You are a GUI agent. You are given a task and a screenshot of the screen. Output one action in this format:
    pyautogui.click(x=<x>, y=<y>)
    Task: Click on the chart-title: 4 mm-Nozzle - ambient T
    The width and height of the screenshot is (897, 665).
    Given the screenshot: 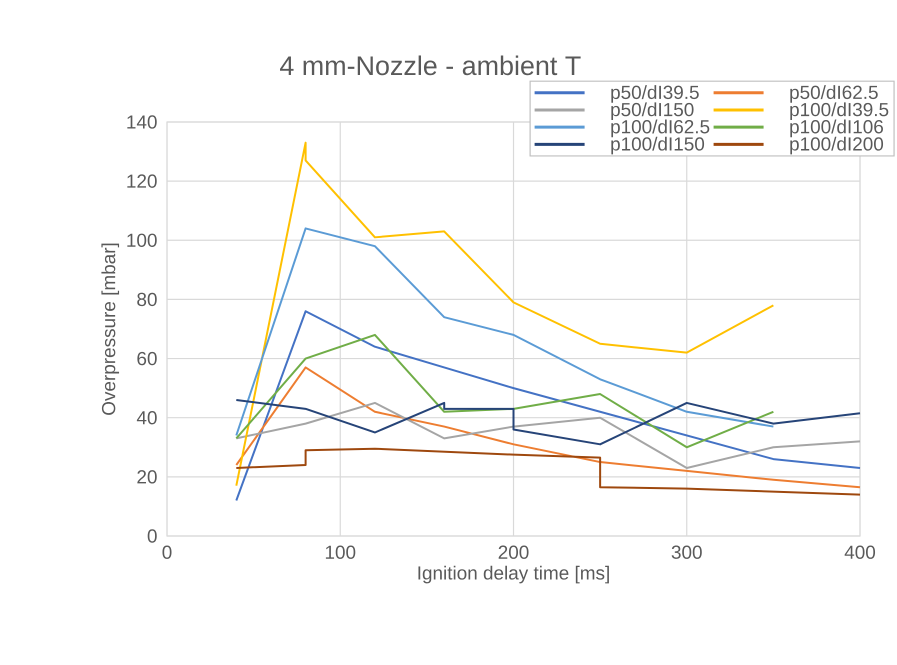 What is the action you would take?
    pyautogui.click(x=430, y=65)
    